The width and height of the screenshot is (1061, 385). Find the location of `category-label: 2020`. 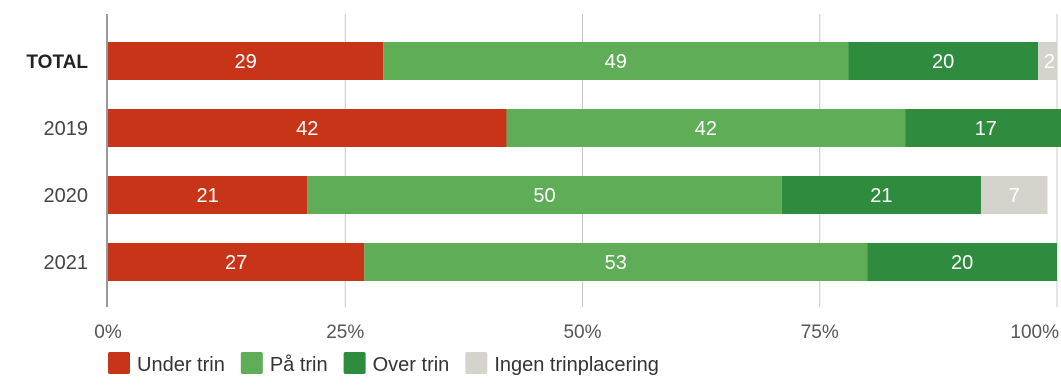

category-label: 2020 is located at coordinates (66, 196).